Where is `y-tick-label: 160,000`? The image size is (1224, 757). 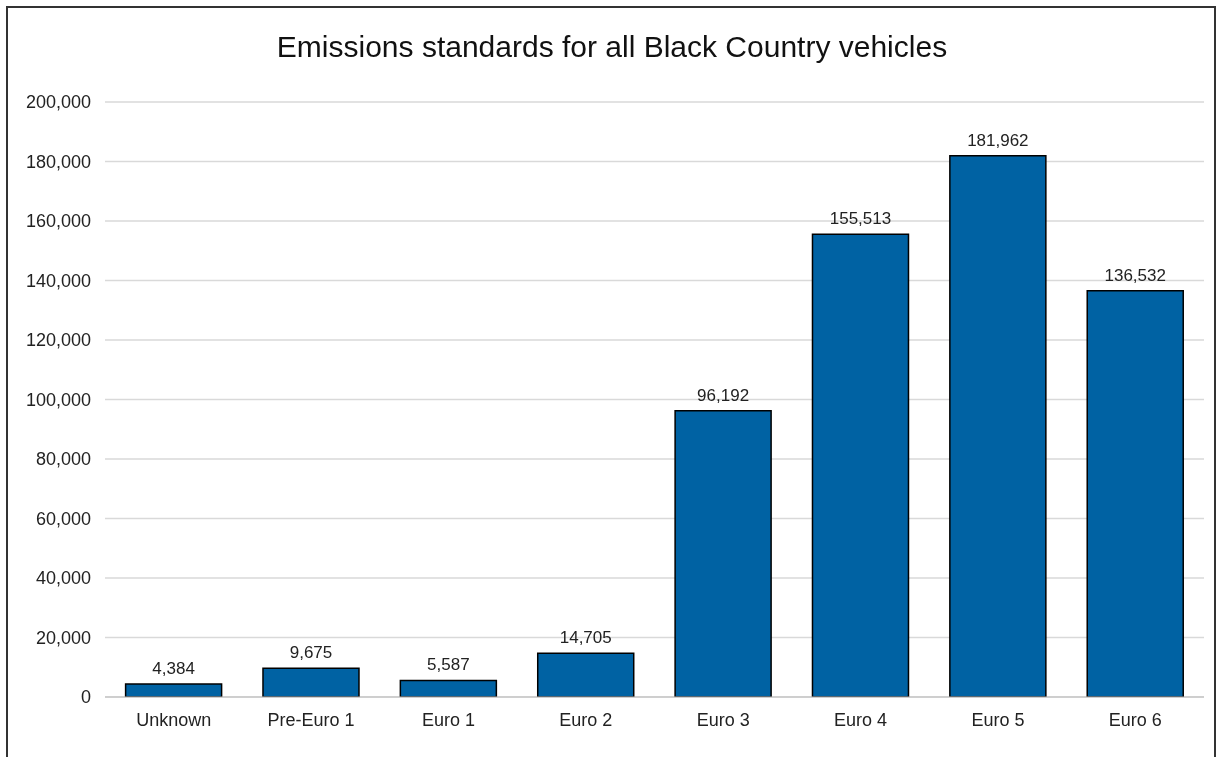 y-tick-label: 160,000 is located at coordinates (58, 221).